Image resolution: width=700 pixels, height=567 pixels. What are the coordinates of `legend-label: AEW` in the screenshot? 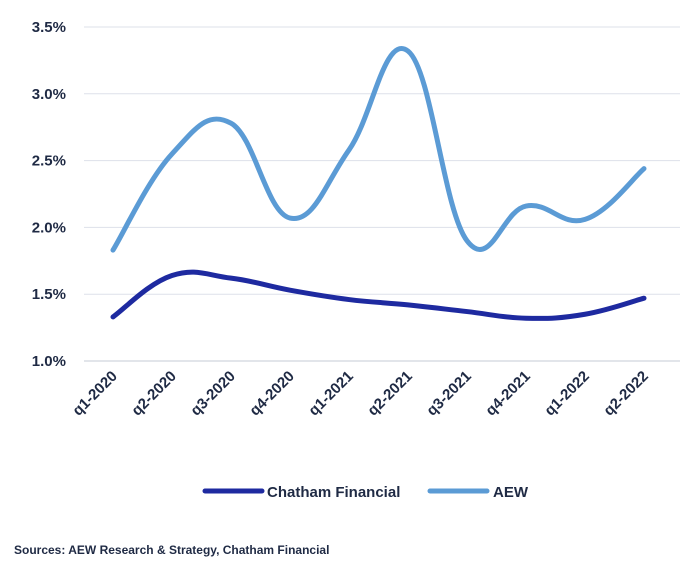 It's located at (511, 492).